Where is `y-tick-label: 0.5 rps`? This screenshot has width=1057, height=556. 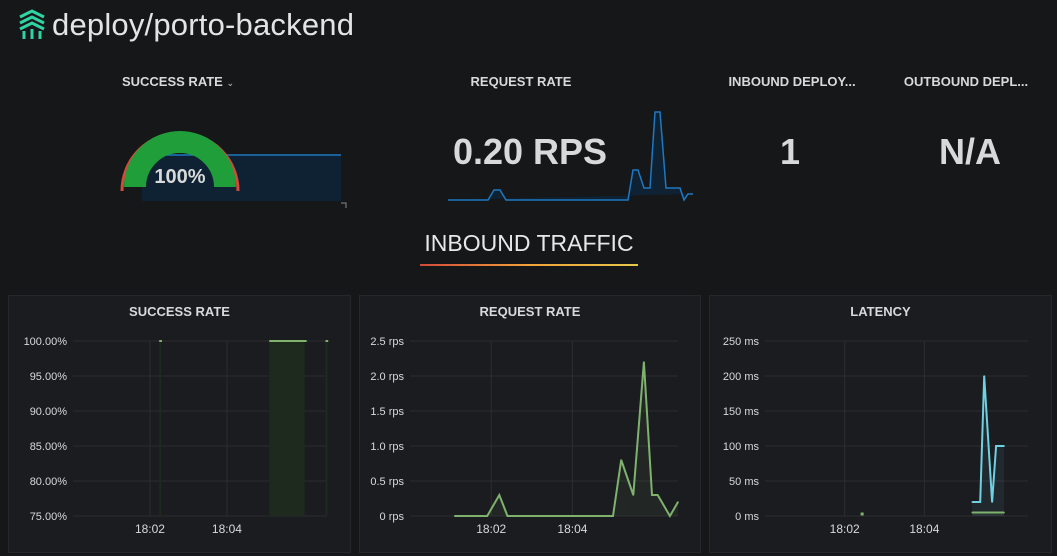
y-tick-label: 0.5 rps is located at coordinates (387, 482).